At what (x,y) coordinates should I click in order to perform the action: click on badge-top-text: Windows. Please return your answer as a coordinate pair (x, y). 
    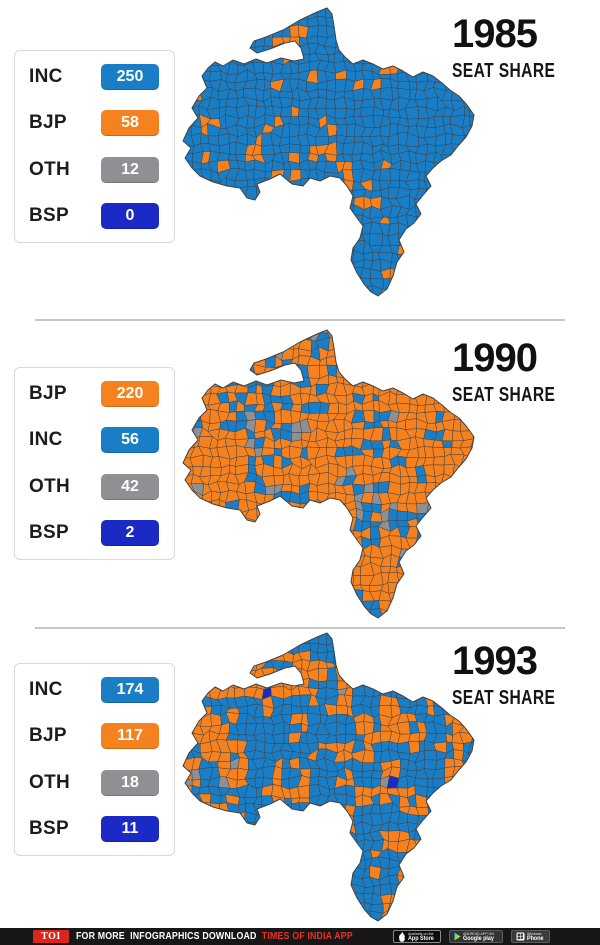
    Looking at the image, I should click on (534, 933).